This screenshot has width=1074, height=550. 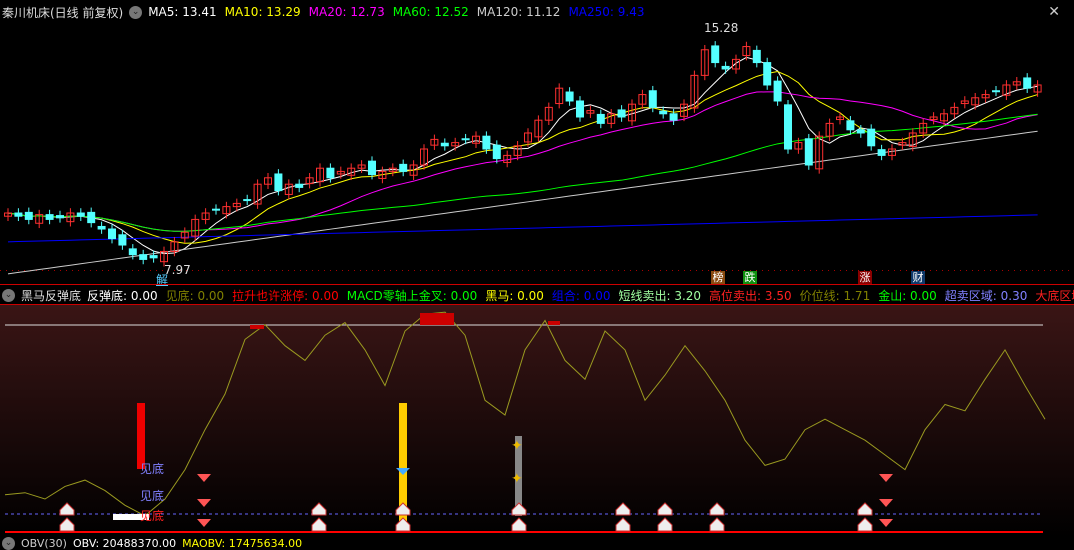 What do you see at coordinates (918, 278) in the screenshot?
I see `event-tag: 财` at bounding box center [918, 278].